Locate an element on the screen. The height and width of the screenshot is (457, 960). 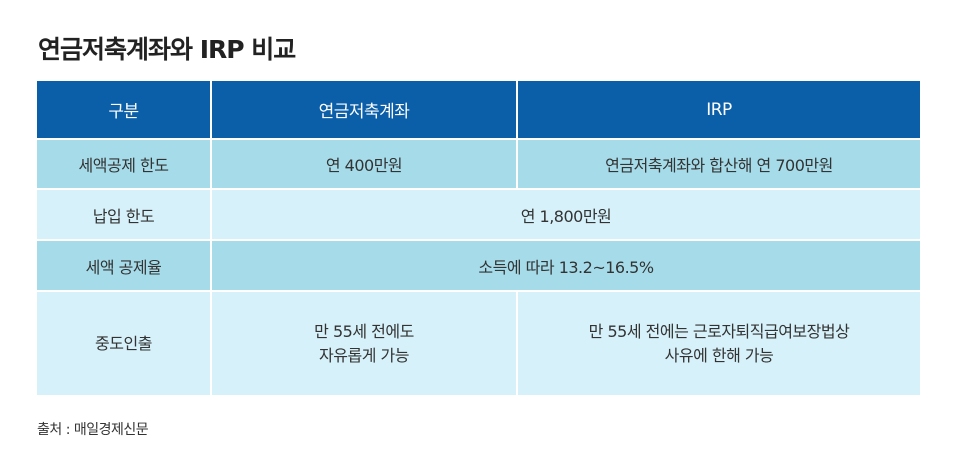
table-row: 세액 공제율 소득에 따라 13.2~16.5% is located at coordinates (478, 265).